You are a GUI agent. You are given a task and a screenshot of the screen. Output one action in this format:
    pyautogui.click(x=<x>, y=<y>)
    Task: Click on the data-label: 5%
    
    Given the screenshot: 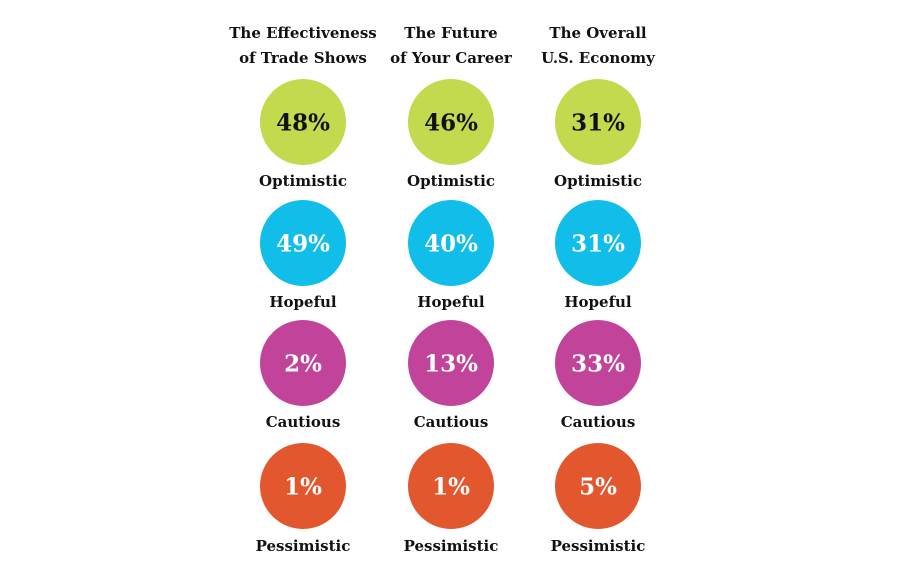 What is the action you would take?
    pyautogui.click(x=598, y=487)
    